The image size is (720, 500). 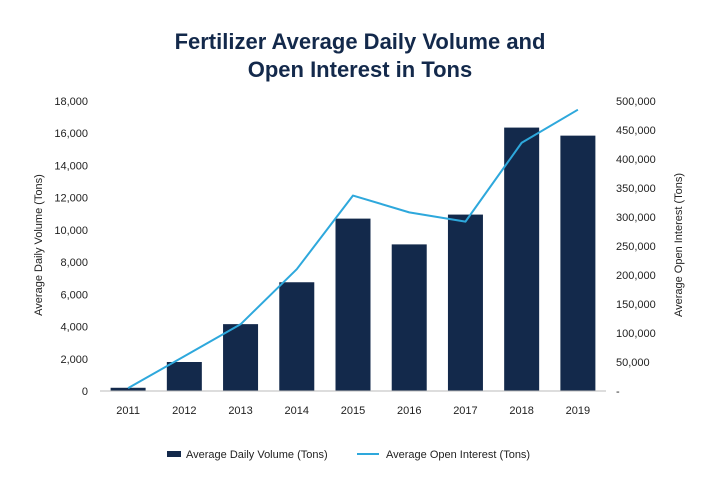 What do you see at coordinates (184, 376) in the screenshot?
I see `bar-2012` at bounding box center [184, 376].